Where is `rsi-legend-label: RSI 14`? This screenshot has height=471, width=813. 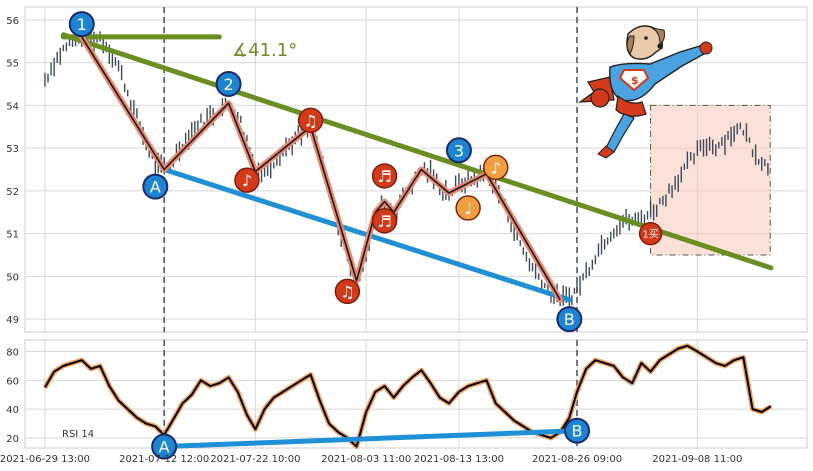 rsi-legend-label: RSI 14 is located at coordinates (78, 434).